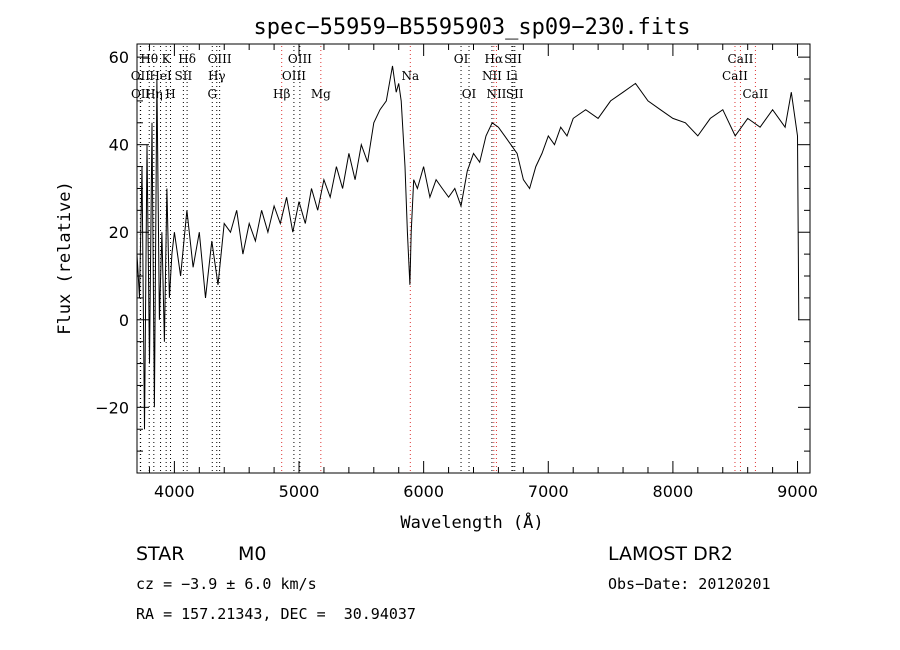 Image resolution: width=900 pixels, height=650 pixels. What do you see at coordinates (160, 554) in the screenshot?
I see `object-class: STAR` at bounding box center [160, 554].